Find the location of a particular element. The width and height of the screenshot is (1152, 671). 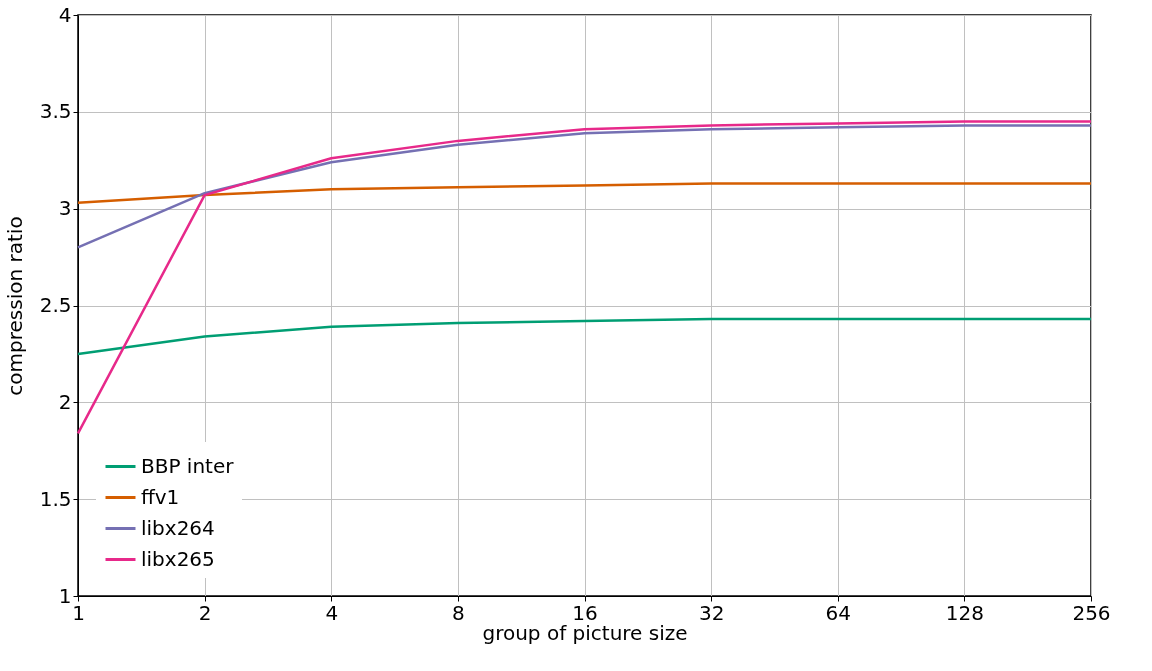

y-tick-label: 1 is located at coordinates (65, 595).